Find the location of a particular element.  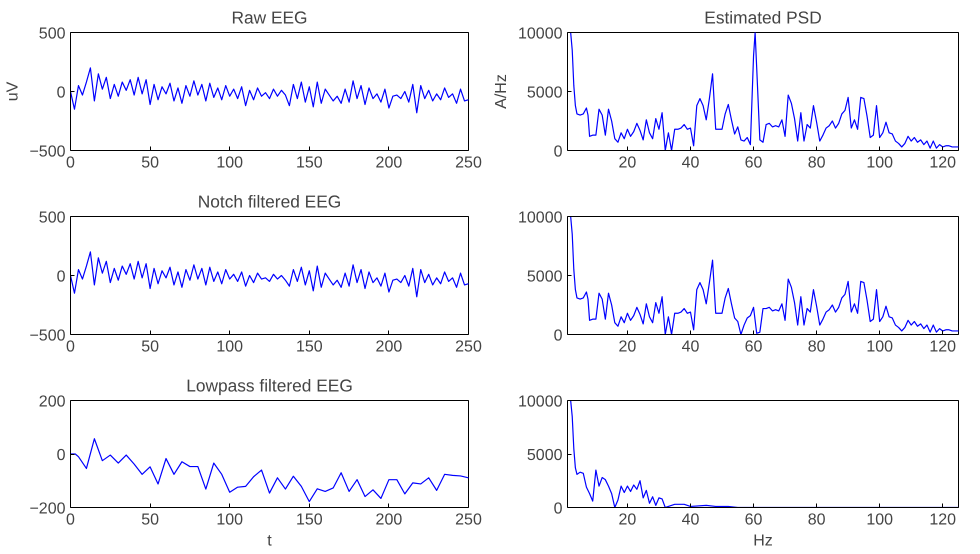

chart-title: Estimated PSD is located at coordinates (763, 18).